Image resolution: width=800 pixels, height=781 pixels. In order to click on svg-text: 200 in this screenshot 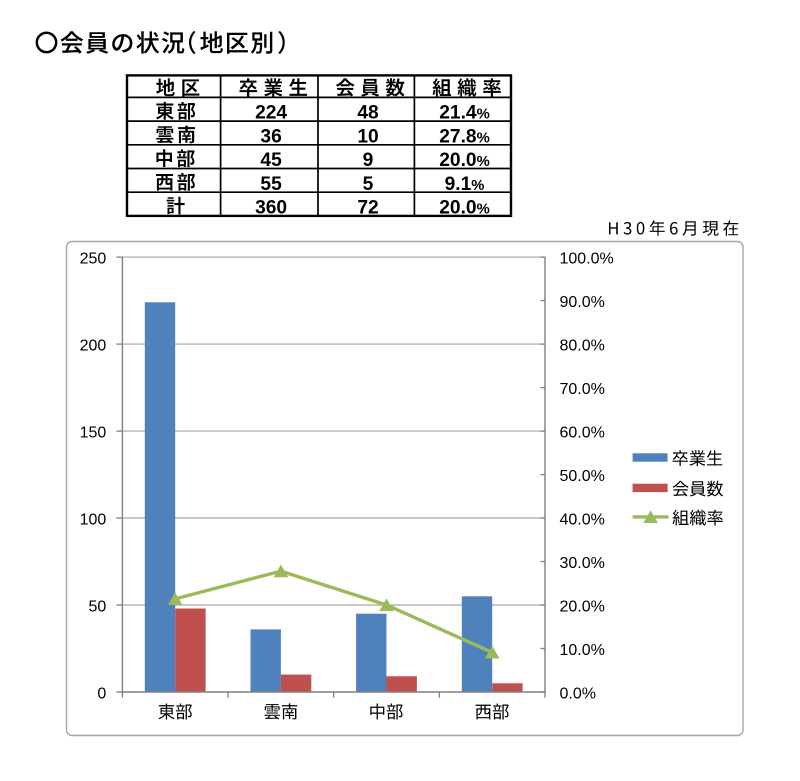, I will do `click(93, 346)`.